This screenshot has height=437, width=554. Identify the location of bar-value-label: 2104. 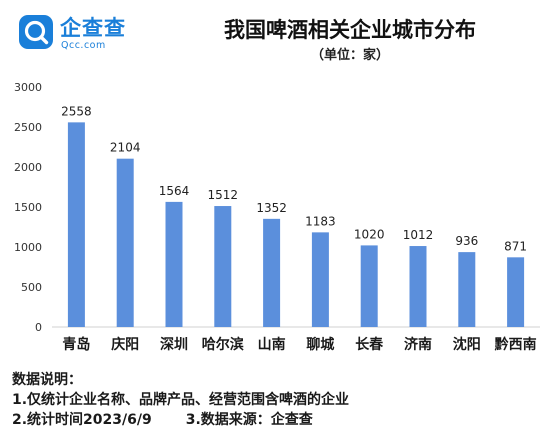
(125, 148).